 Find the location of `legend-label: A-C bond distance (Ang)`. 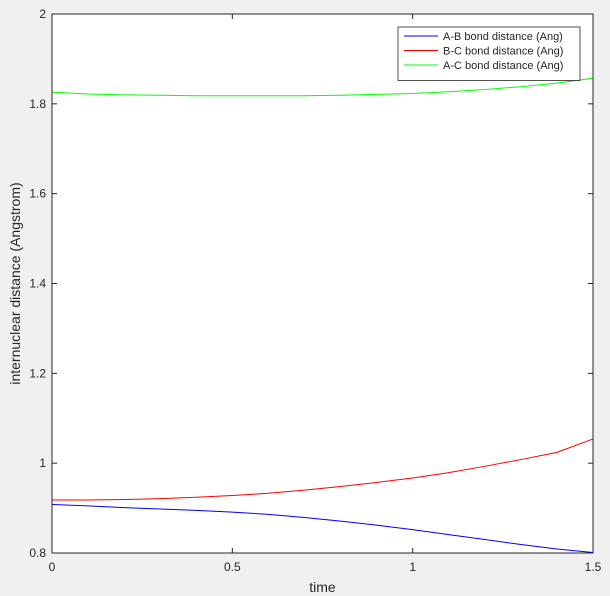

legend-label: A-C bond distance (Ang) is located at coordinates (503, 66).